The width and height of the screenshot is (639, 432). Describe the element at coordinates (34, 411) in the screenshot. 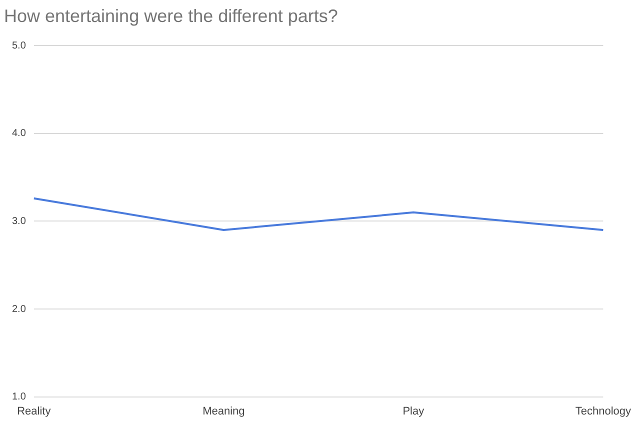

I see `x-tick-label: Reality` at that location.